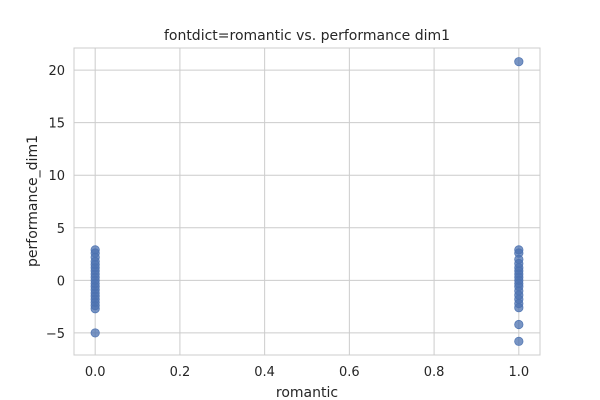 The height and width of the screenshot is (400, 600). I want to click on y-tick-label: −5, so click(55, 334).